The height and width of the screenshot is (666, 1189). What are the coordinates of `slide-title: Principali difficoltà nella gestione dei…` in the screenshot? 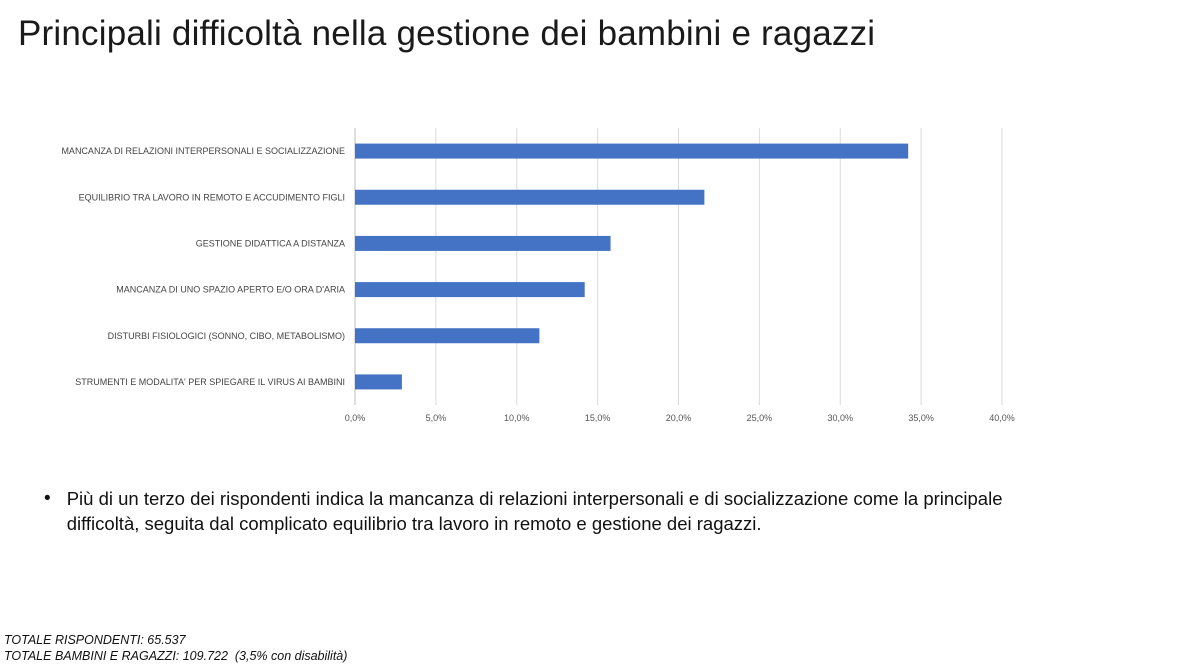 It's located at (447, 33).